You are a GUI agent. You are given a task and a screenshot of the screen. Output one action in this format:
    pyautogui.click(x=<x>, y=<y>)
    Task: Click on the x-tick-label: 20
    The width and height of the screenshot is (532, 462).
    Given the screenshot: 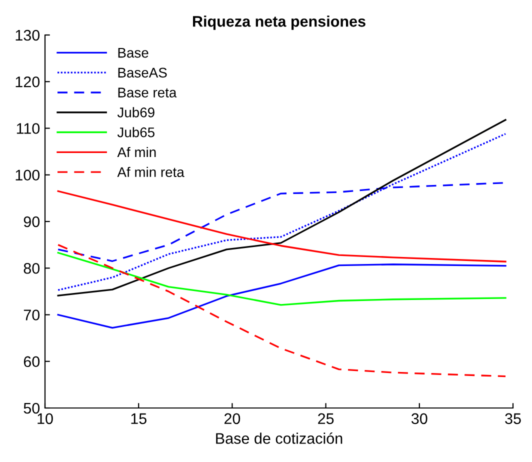 What is the action you would take?
    pyautogui.click(x=232, y=418)
    